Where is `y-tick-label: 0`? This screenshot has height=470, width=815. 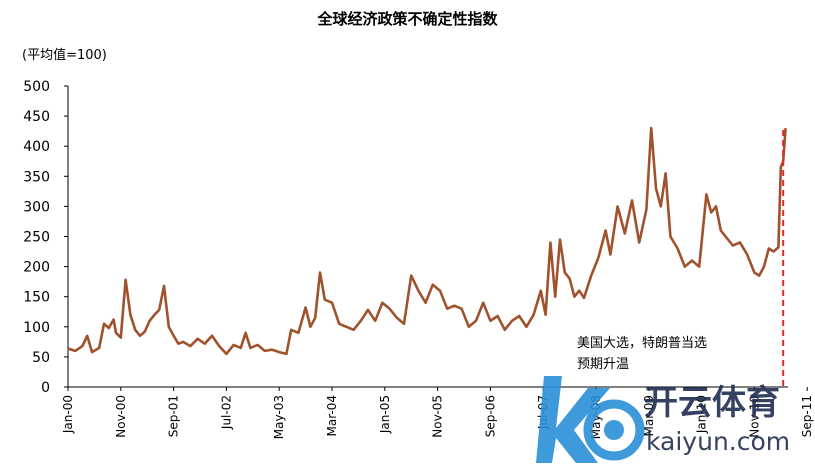 y-tick-label: 0 is located at coordinates (45, 388).